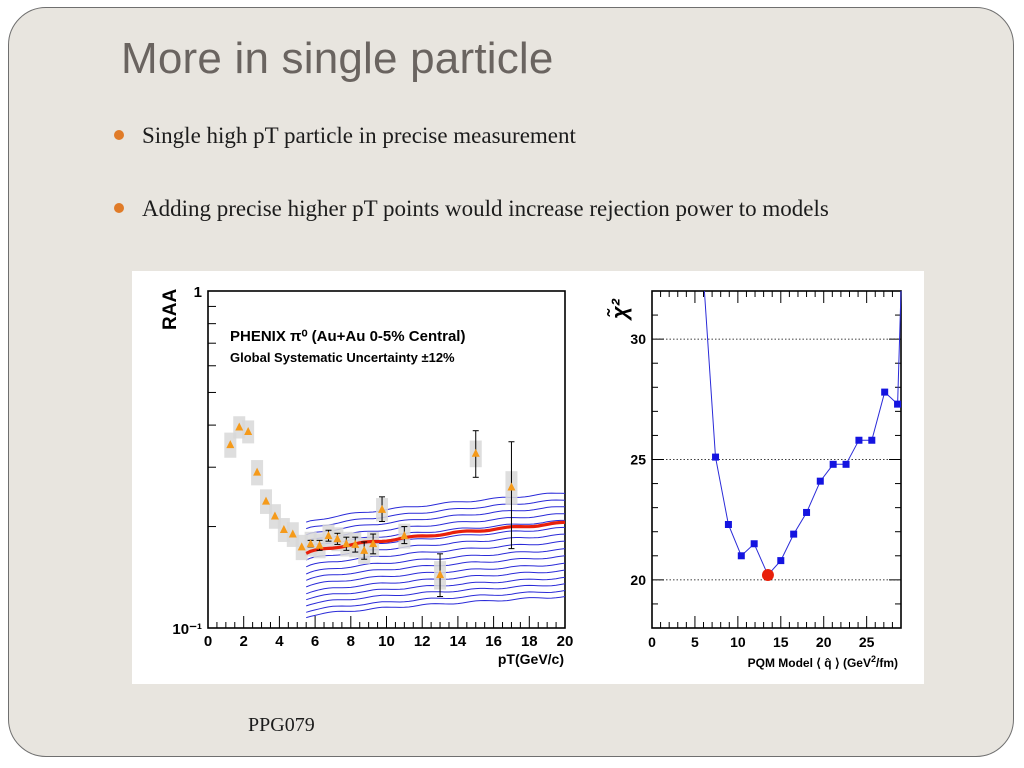 This screenshot has height=768, width=1024. Describe the element at coordinates (351, 641) in the screenshot. I see `raa-x-tick-label: 8` at that location.